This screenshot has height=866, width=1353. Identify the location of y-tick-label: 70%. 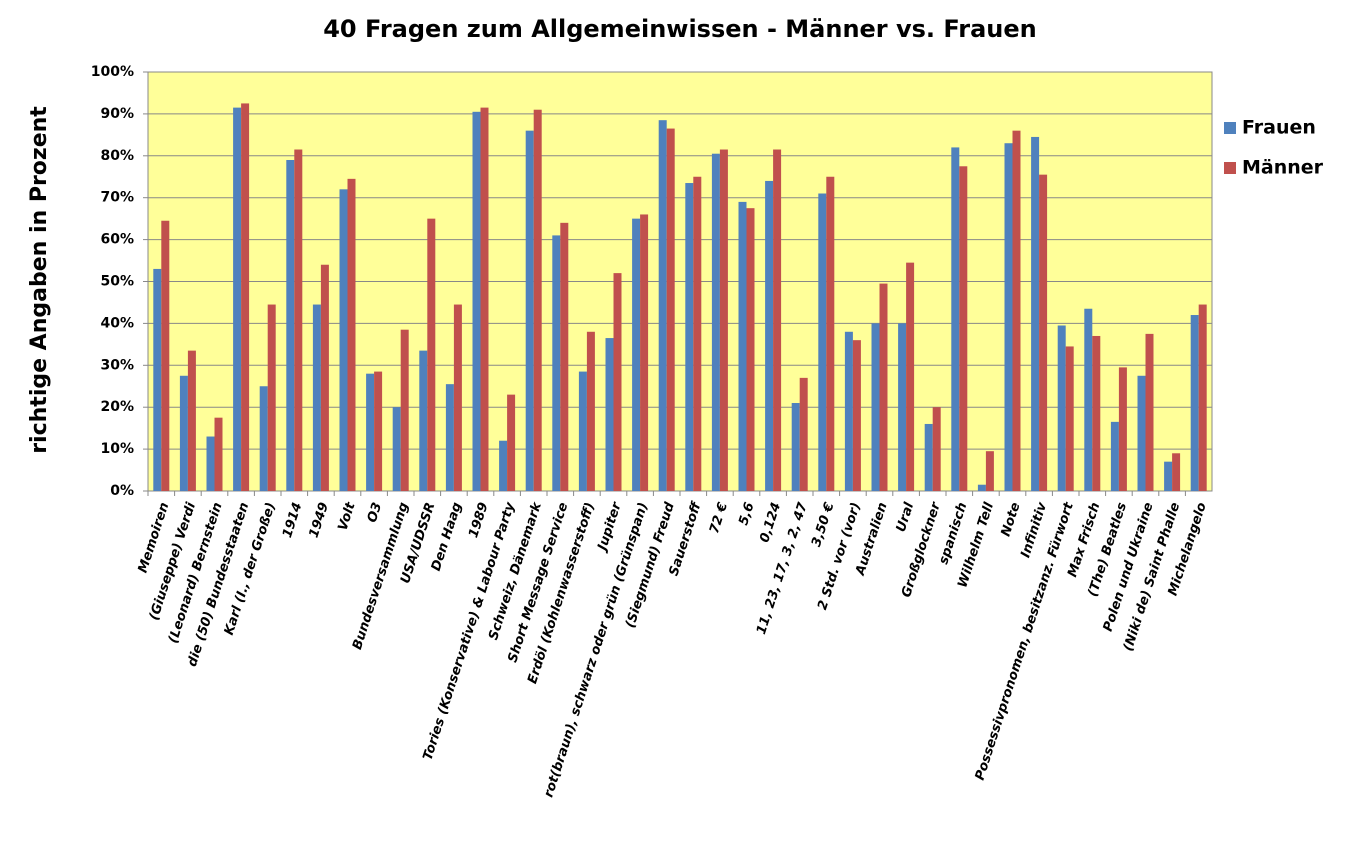
(117, 198).